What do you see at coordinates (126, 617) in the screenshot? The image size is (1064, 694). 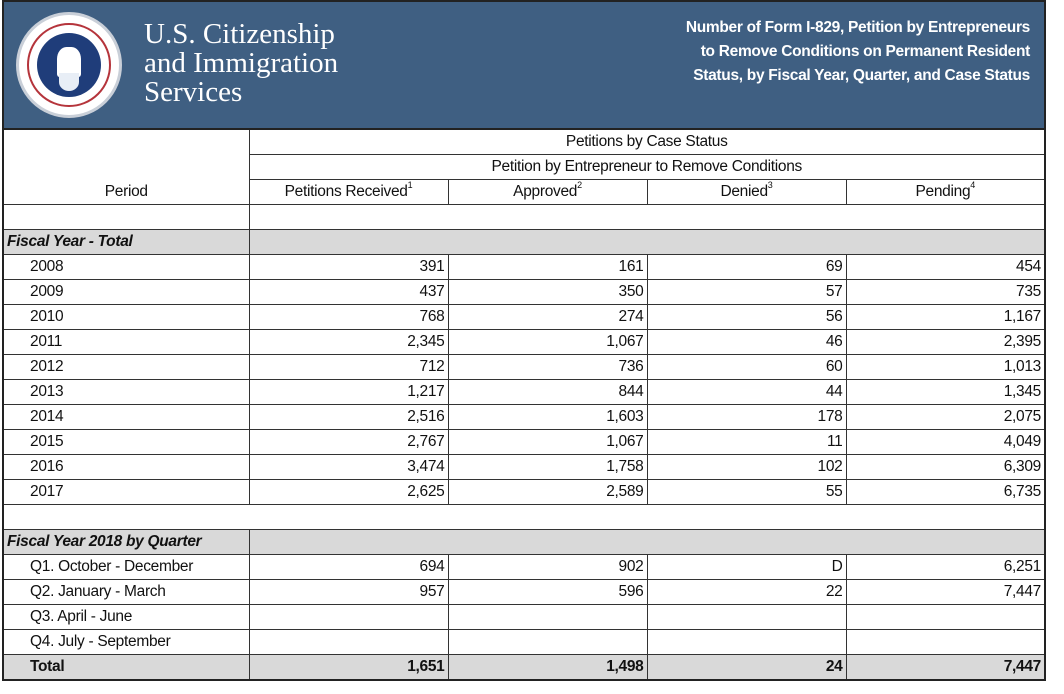 I see `period-cell: Q3. April - June` at bounding box center [126, 617].